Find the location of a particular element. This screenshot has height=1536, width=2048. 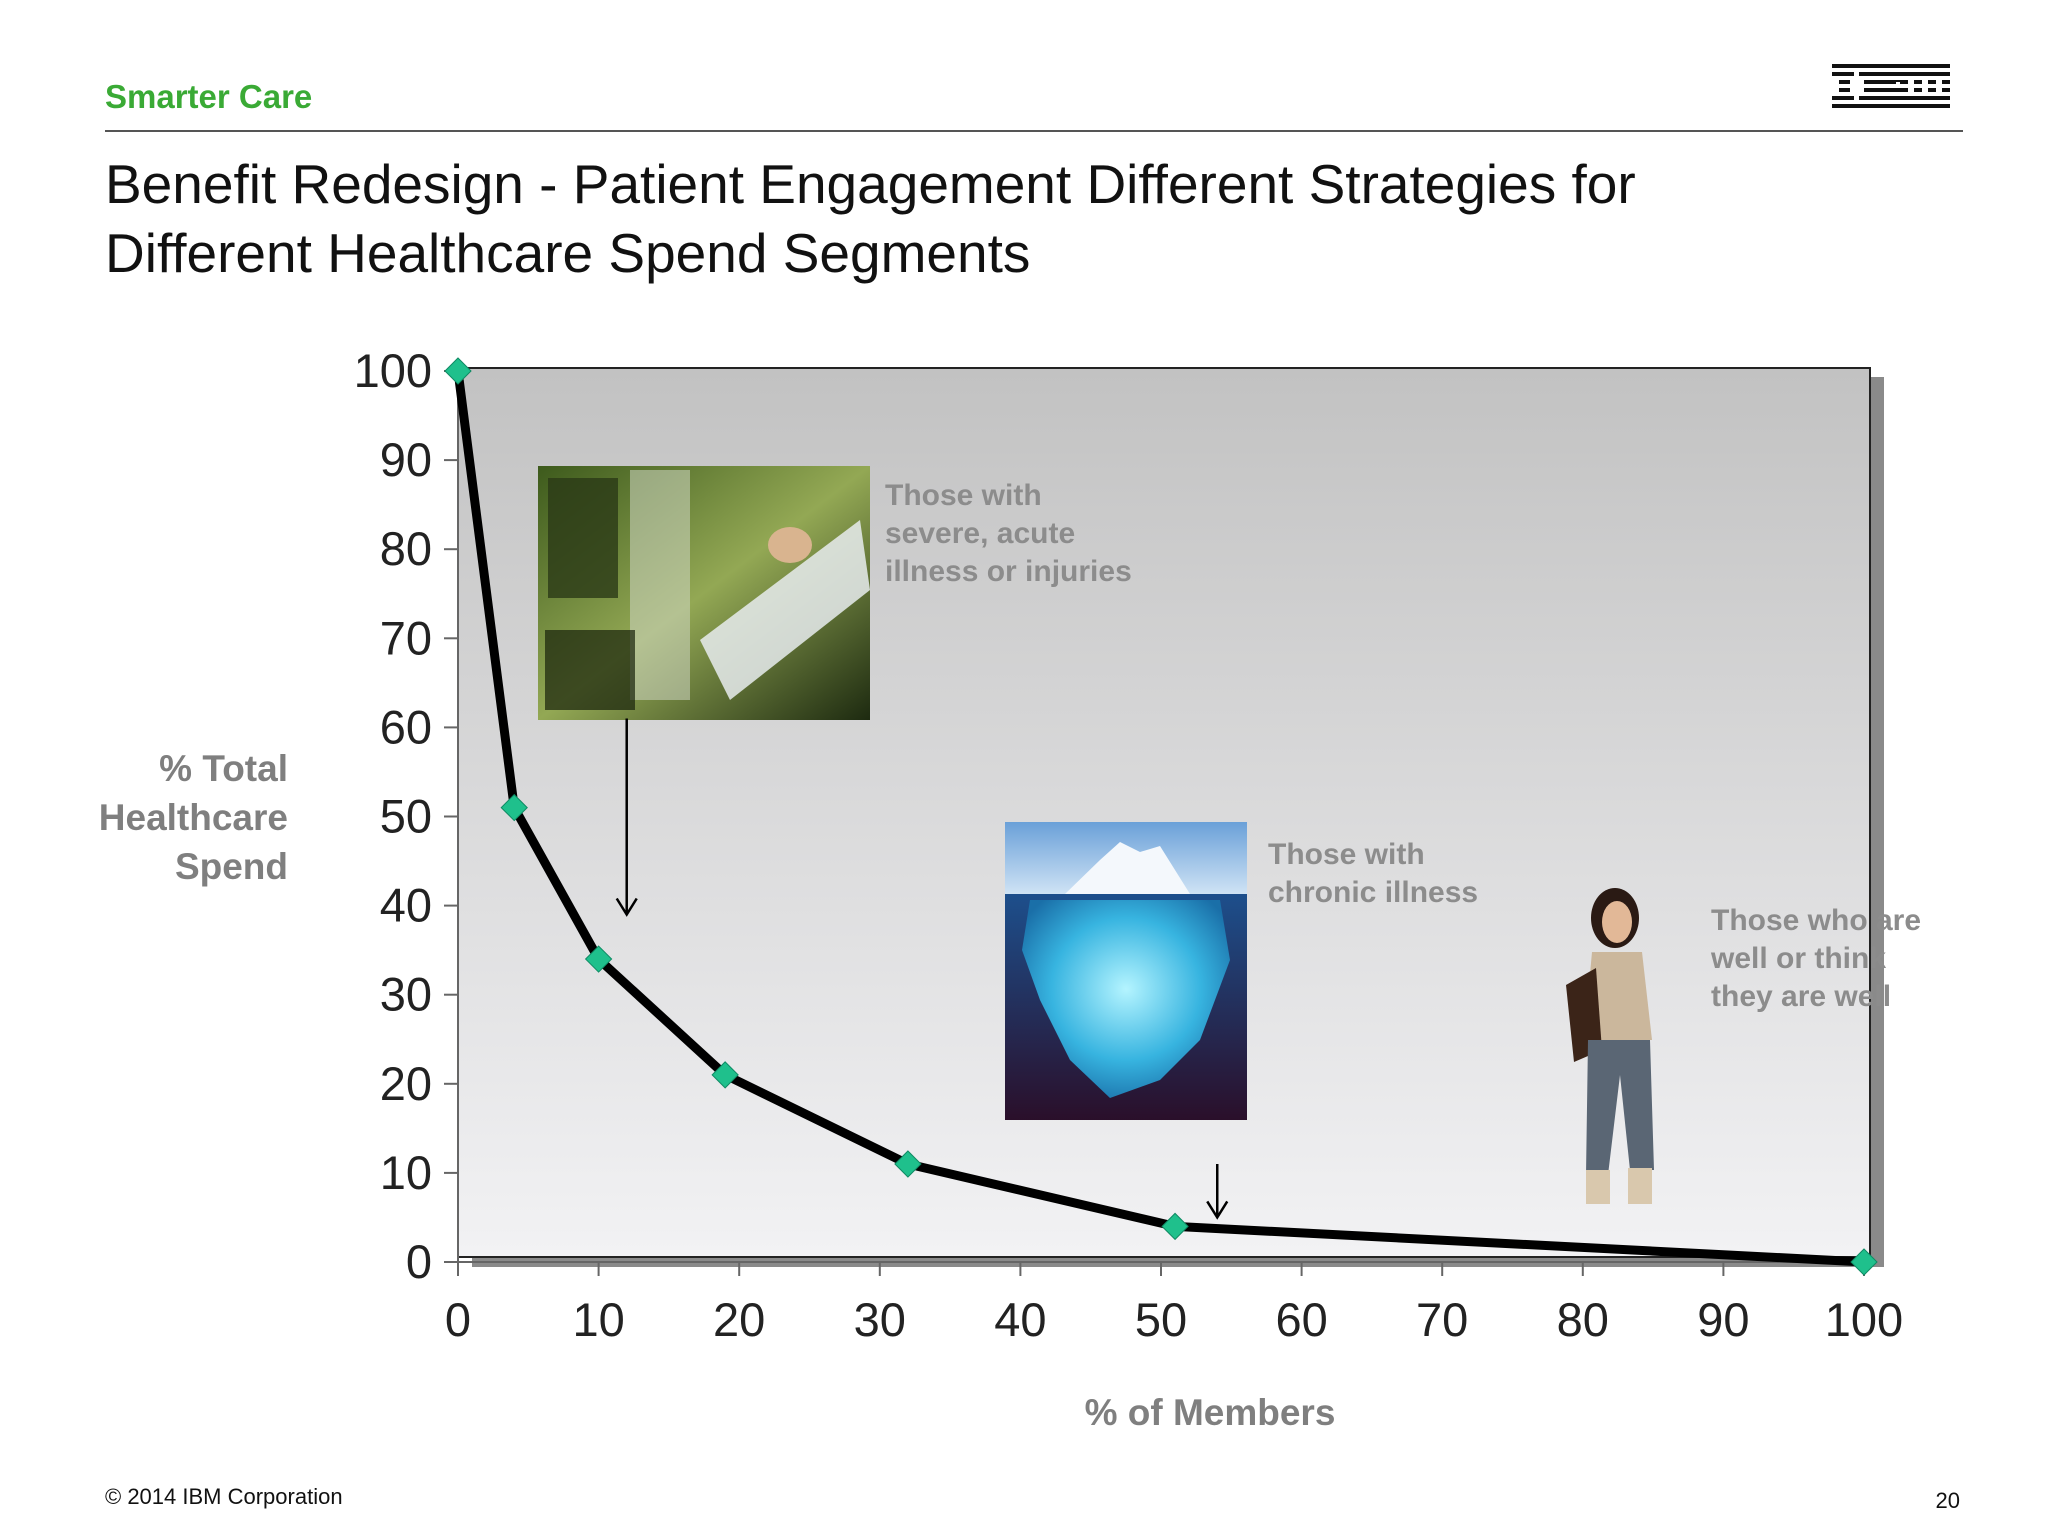

y-tick-label: 100 is located at coordinates (393, 370).